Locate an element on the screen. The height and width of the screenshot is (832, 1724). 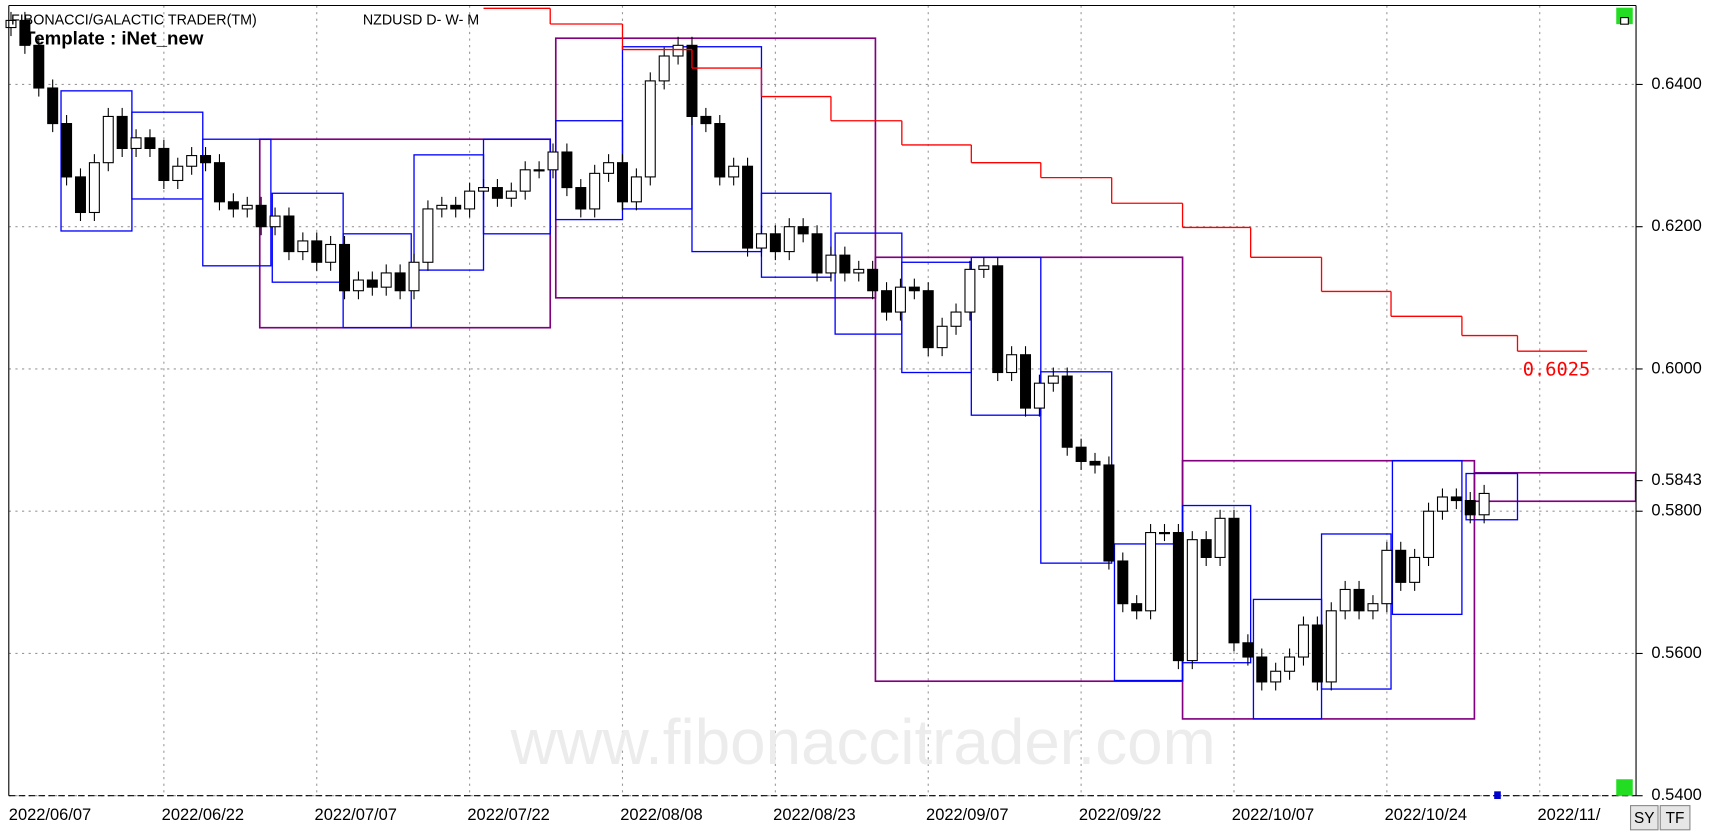
x-tick-label: 2022/07/07 is located at coordinates (356, 815).